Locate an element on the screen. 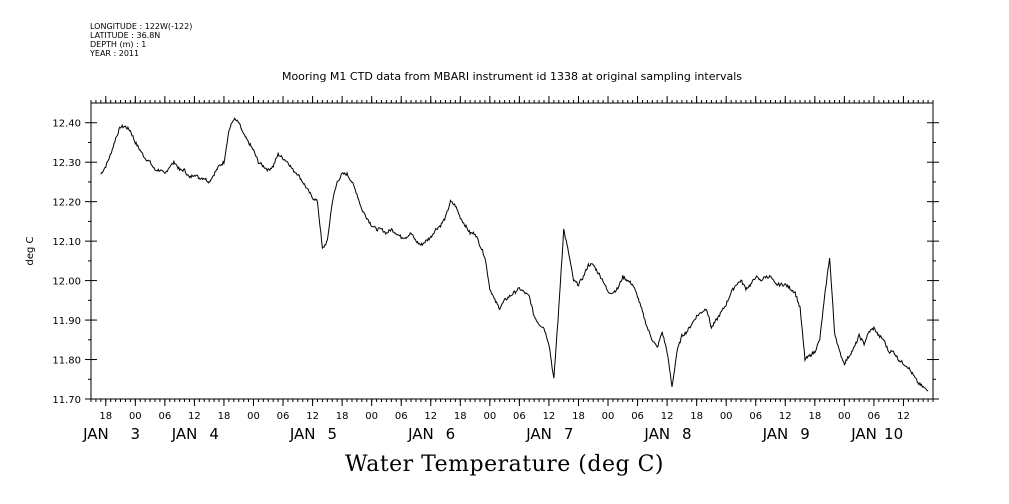  y-tick-label: 12.00 is located at coordinates (66, 282).